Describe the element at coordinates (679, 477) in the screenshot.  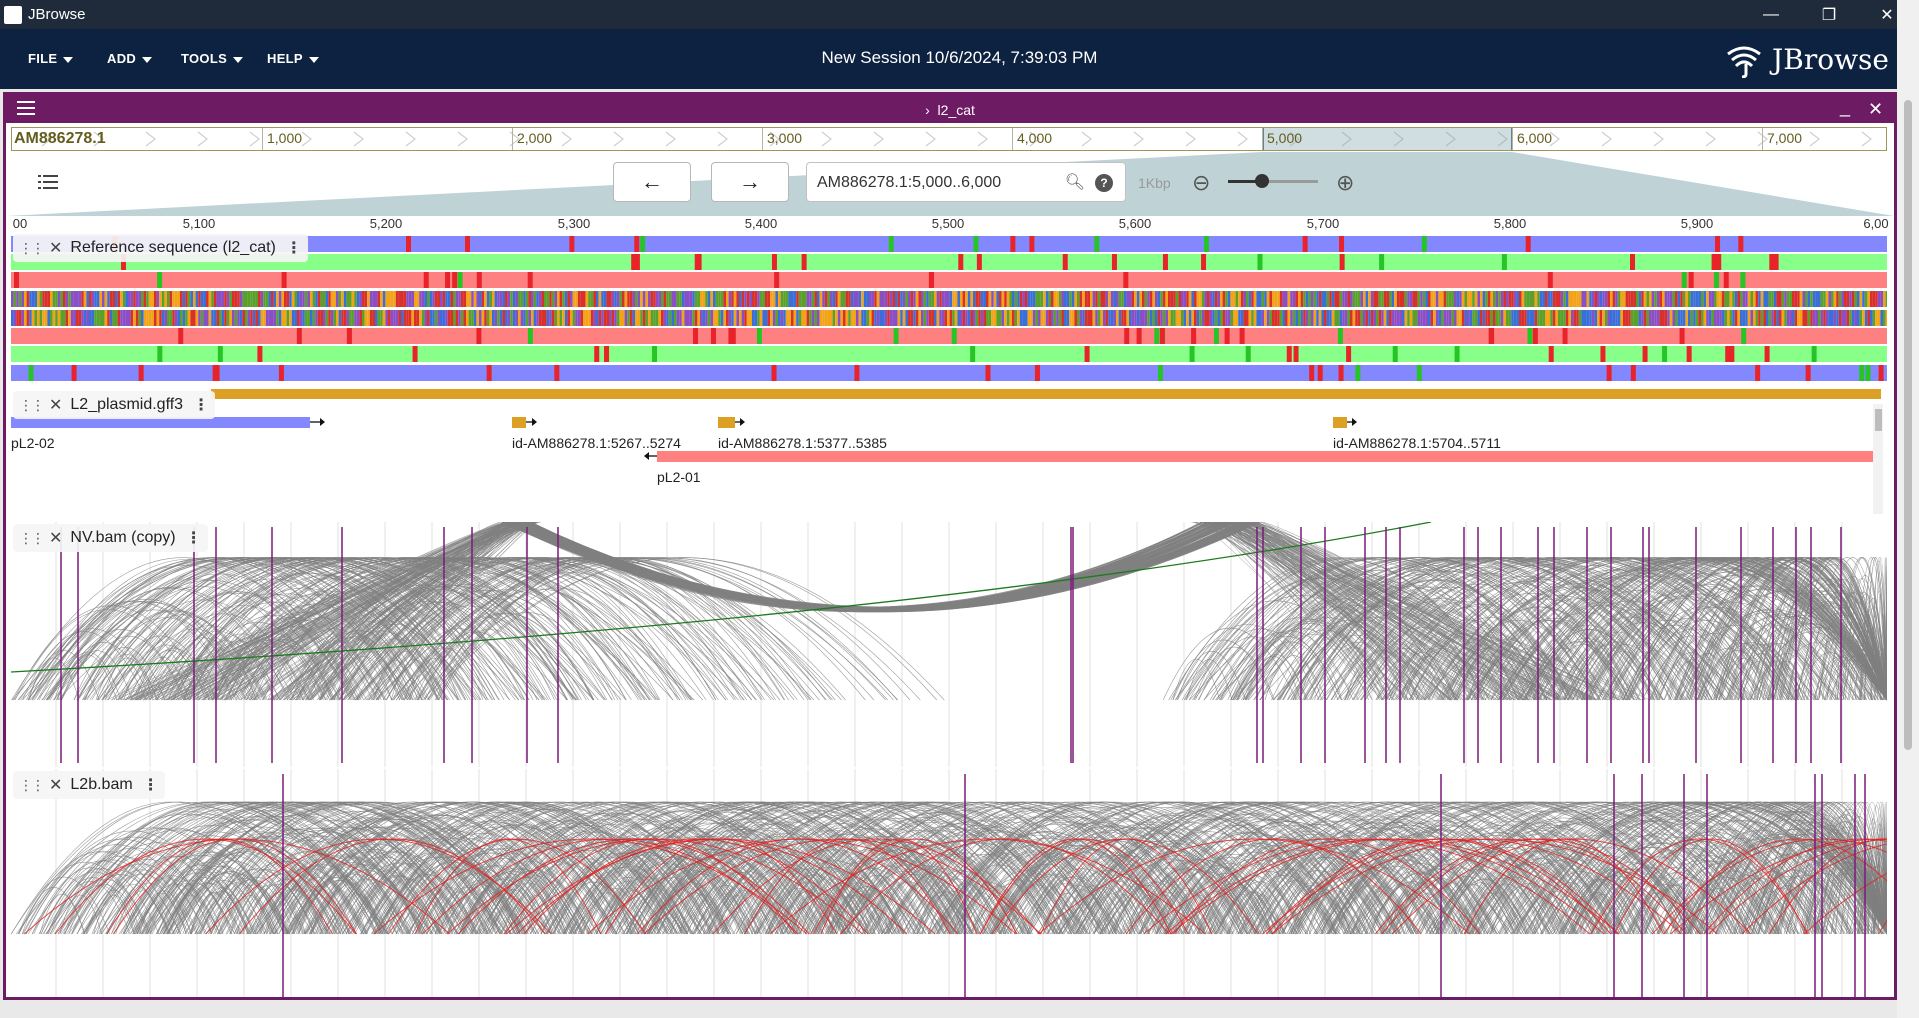
I see `feature-label: pL2-01` at that location.